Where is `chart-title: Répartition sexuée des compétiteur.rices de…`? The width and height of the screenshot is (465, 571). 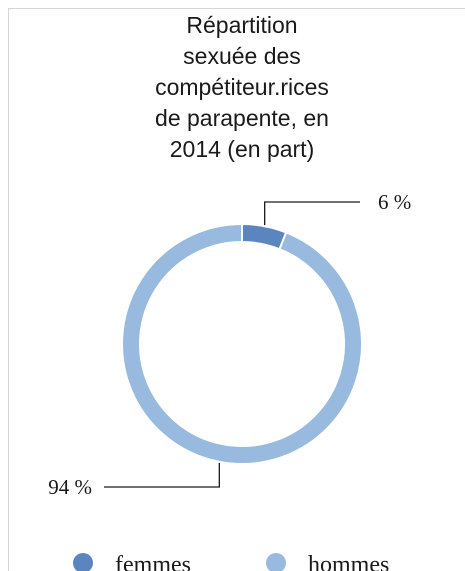 chart-title: Répartition sexuée des compétiteur.rices de… is located at coordinates (242, 87).